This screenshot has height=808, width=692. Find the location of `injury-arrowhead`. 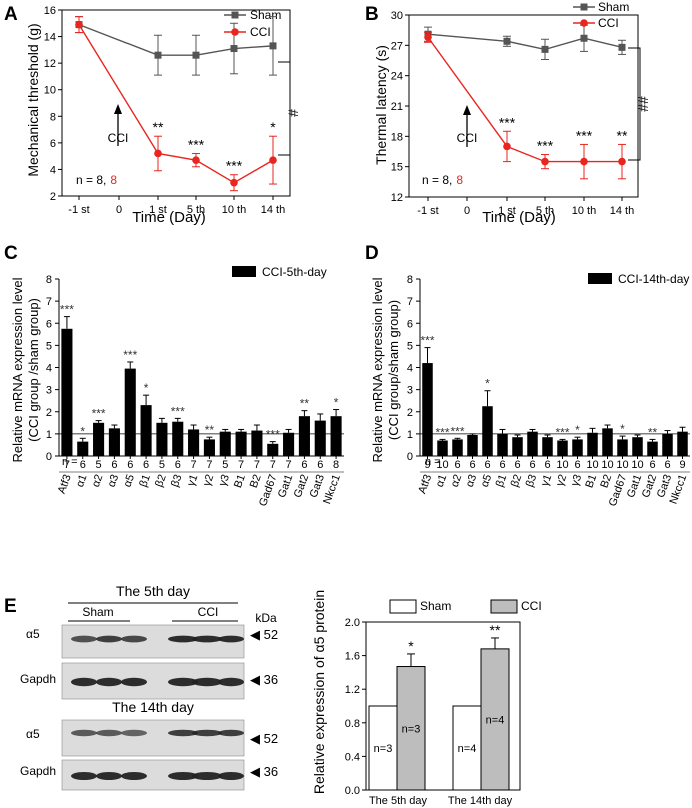

injury-arrowhead is located at coordinates (118, 109).